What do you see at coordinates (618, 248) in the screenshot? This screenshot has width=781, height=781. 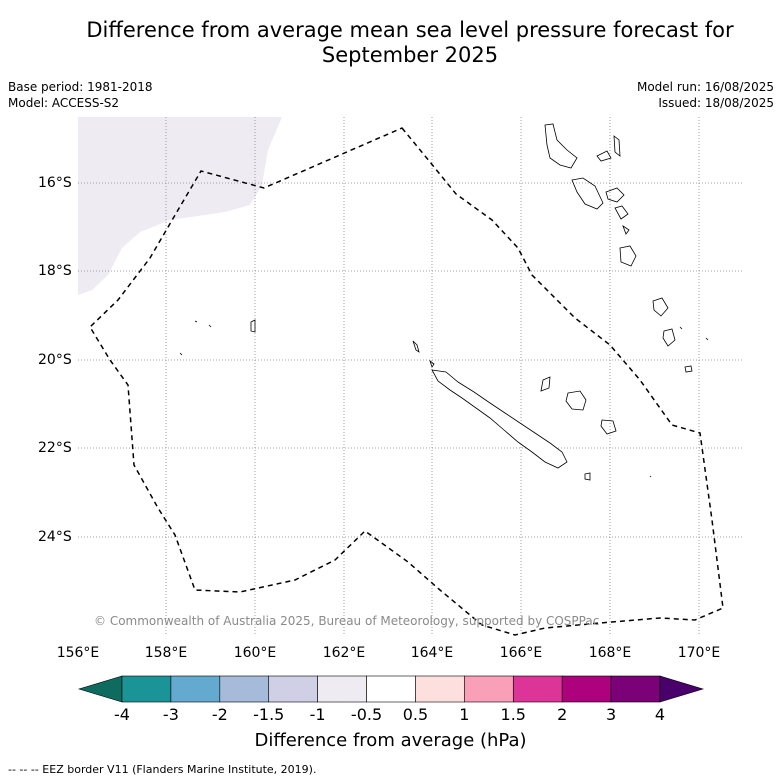 I see `vanuatu-islands` at bounding box center [618, 248].